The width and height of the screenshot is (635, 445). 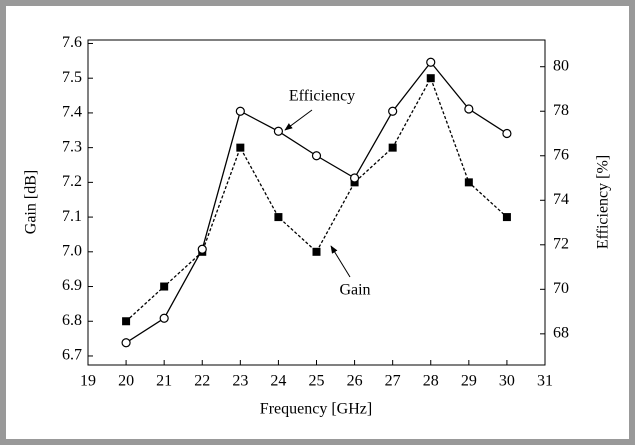 What do you see at coordinates (354, 290) in the screenshot?
I see `annotation: Gain` at bounding box center [354, 290].